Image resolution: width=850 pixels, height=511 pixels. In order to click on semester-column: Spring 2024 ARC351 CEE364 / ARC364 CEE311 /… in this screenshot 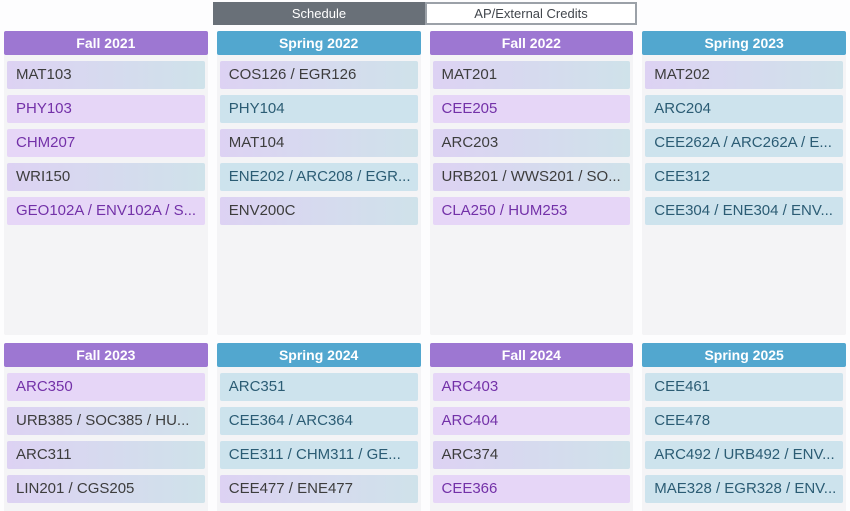, I will do `click(318, 427)`.